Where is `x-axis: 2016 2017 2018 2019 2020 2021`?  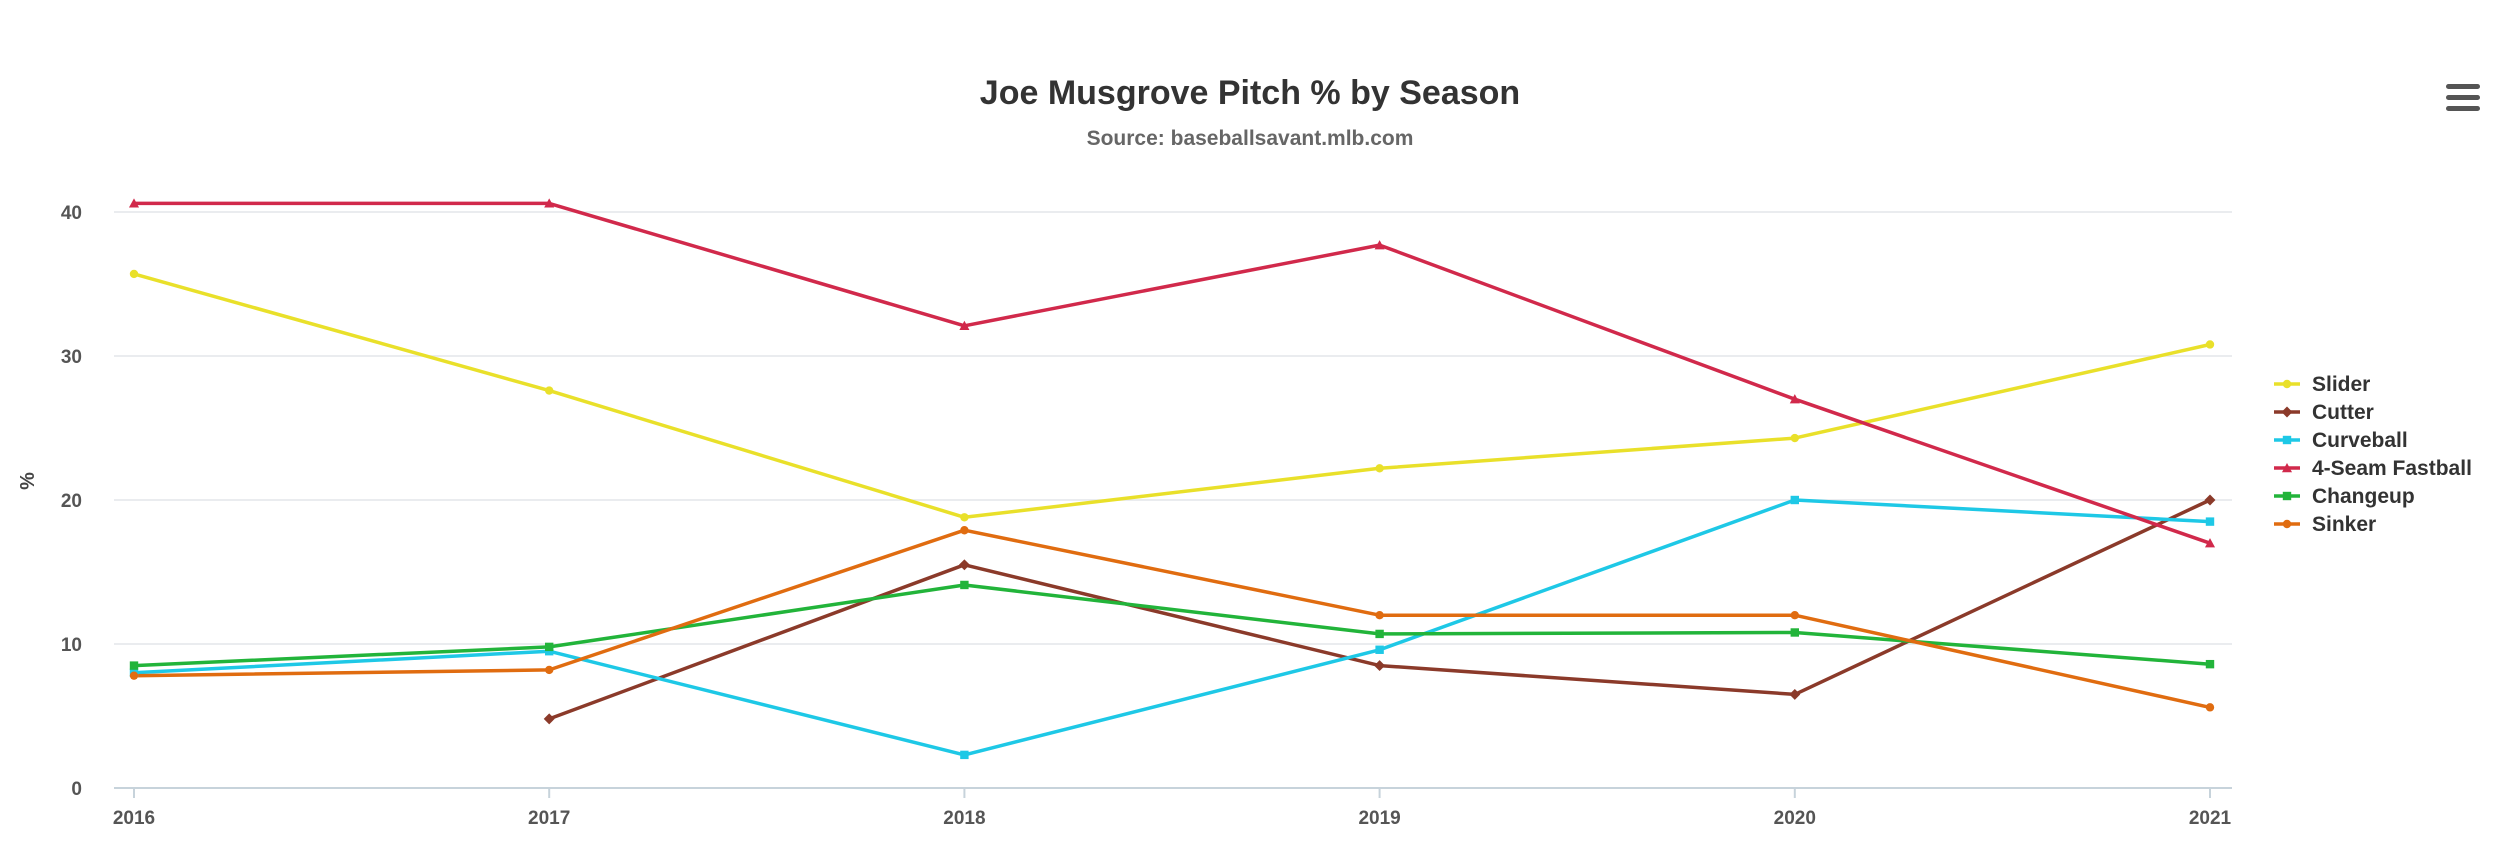
x-axis: 2016 2017 2018 2019 2020 2021 is located at coordinates (1172, 808).